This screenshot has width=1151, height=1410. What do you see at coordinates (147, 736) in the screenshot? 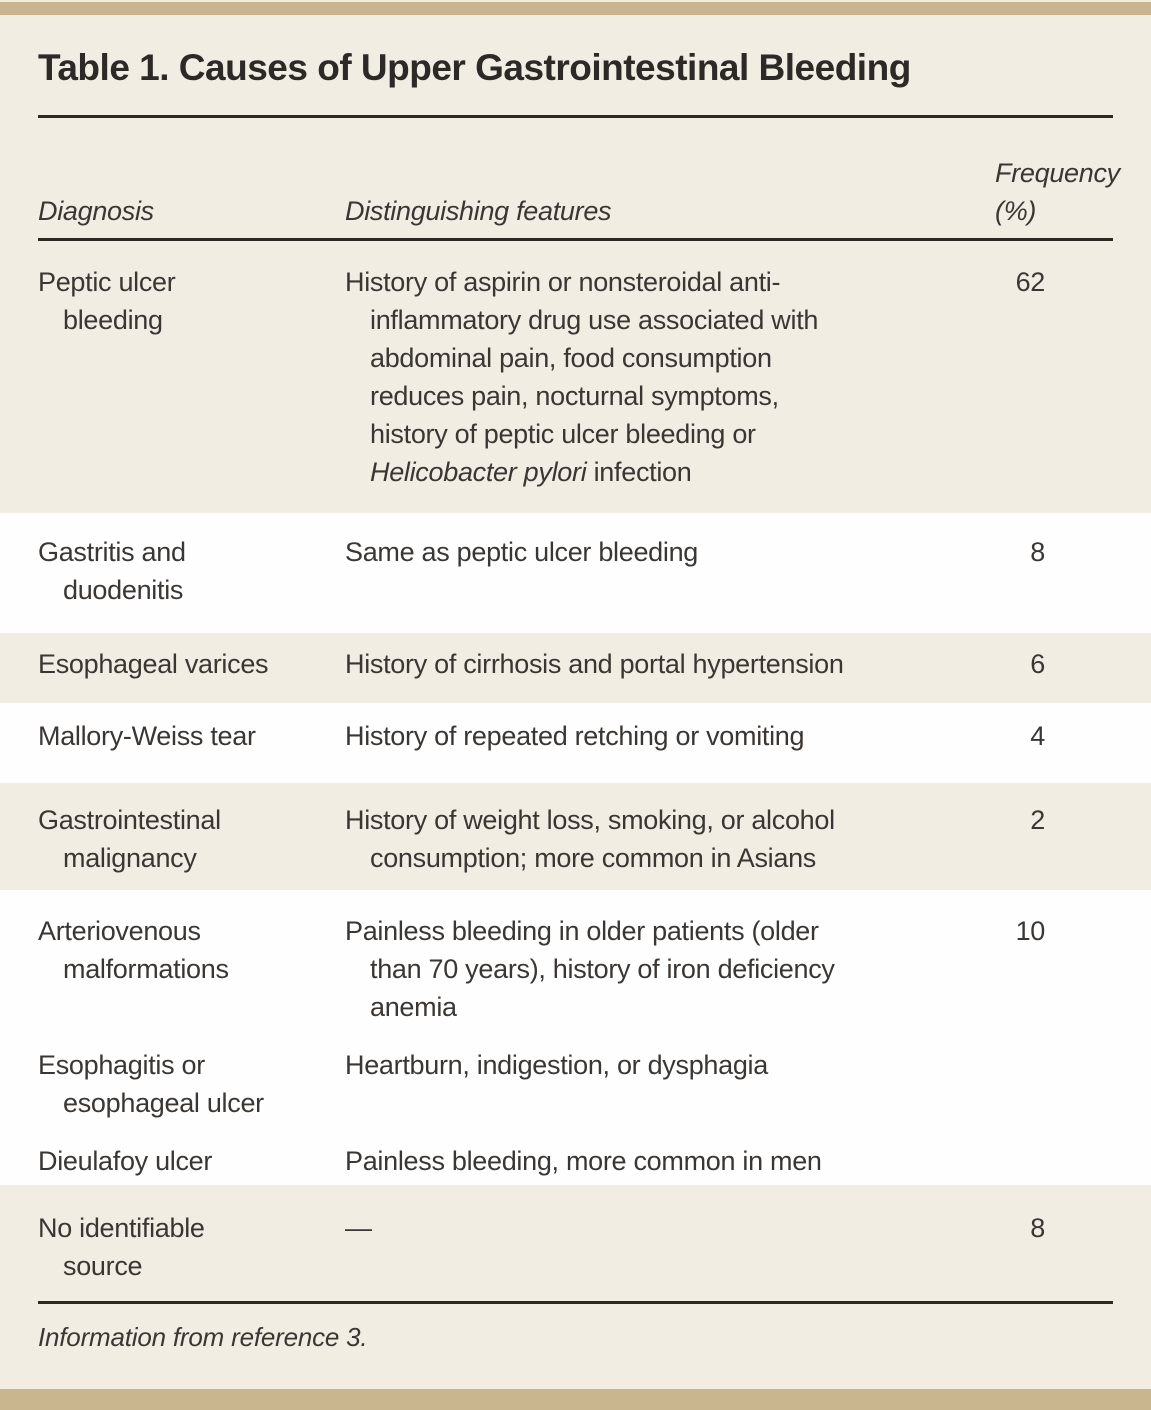
I see `diagnosis-cell: Mallory-Weiss tear` at bounding box center [147, 736].